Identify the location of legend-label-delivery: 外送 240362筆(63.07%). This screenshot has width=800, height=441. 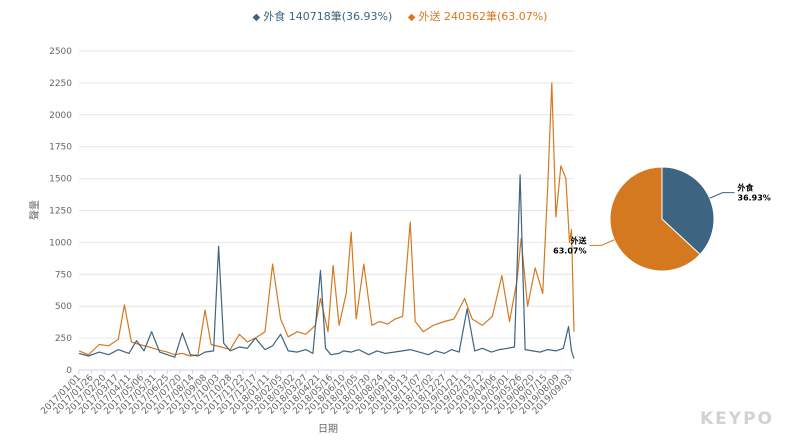
(483, 16).